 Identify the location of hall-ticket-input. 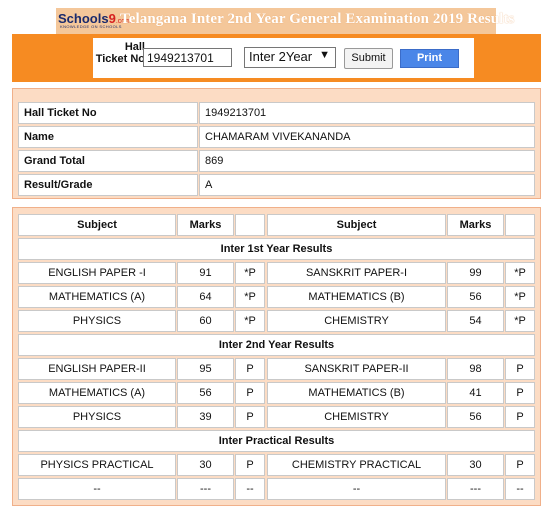
(187, 57).